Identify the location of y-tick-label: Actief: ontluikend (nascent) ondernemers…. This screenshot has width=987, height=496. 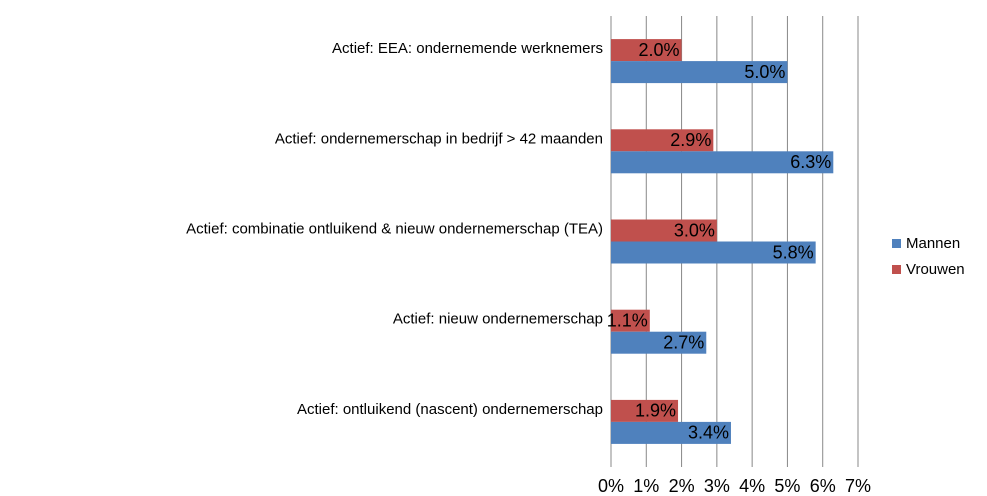
(450, 409).